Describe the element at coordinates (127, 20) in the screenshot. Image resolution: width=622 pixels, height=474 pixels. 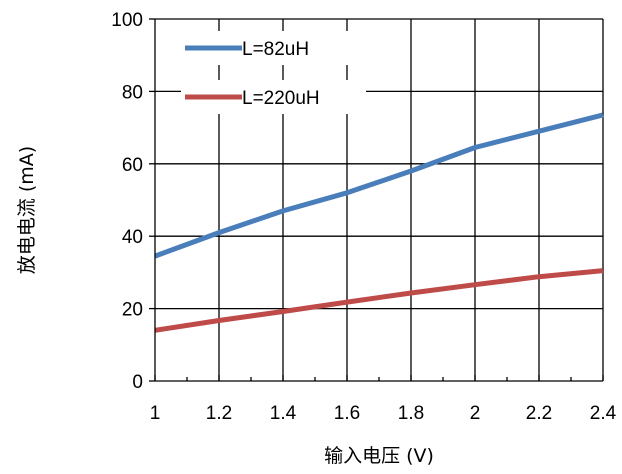
I see `y-tick-label: 100` at that location.